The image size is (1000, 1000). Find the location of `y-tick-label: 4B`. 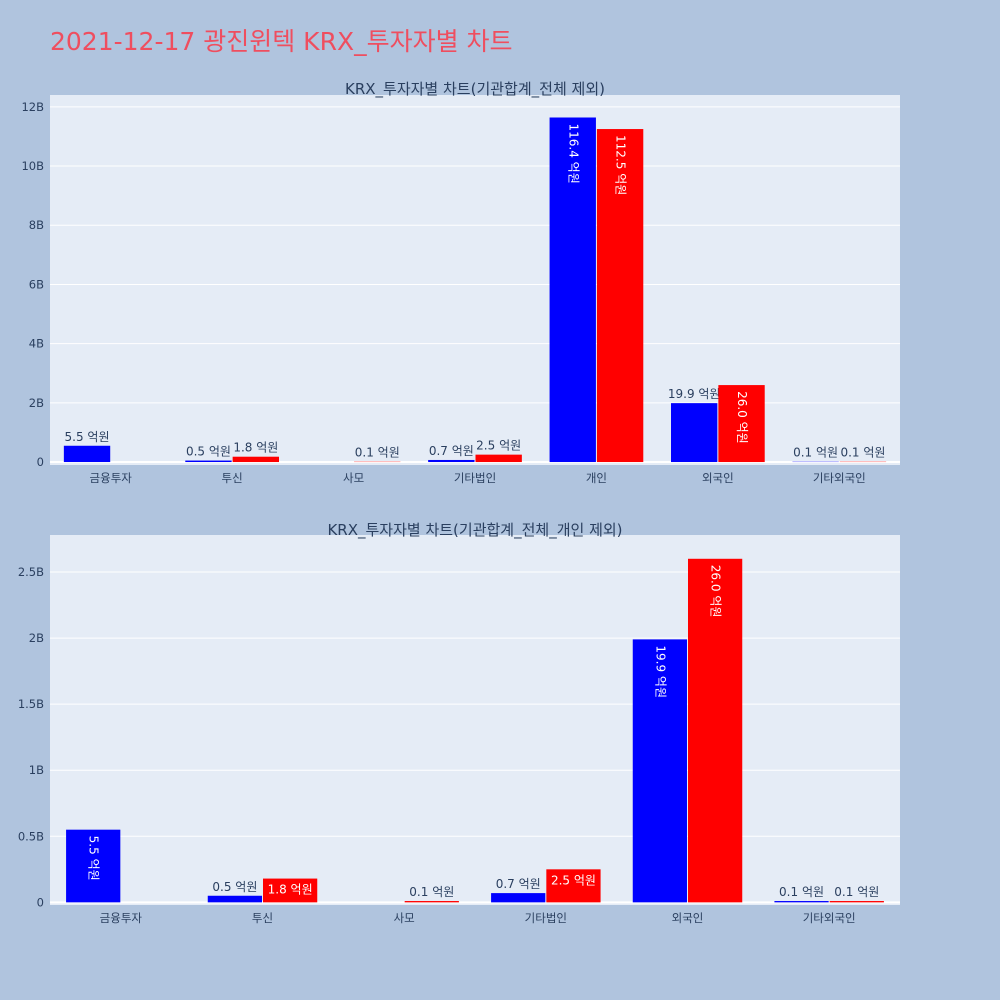

y-tick-label: 4B is located at coordinates (36, 344).